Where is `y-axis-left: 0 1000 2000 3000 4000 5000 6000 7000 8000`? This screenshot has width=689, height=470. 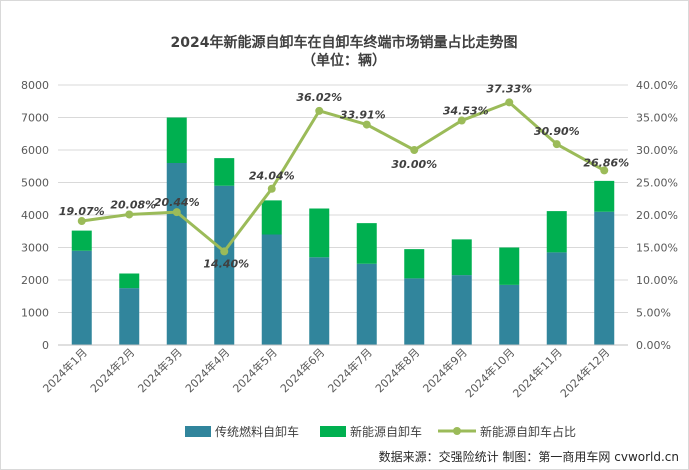
y-axis-left: 0 1000 2000 3000 4000 5000 6000 7000 8000 is located at coordinates (35, 215).